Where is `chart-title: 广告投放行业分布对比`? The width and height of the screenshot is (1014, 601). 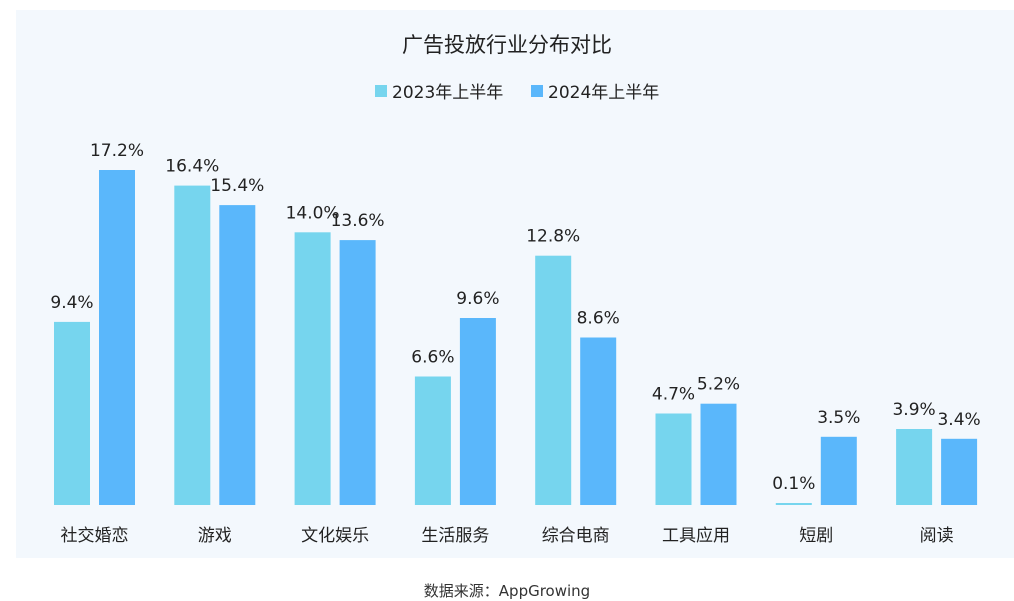 chart-title: 广告投放行业分布对比 is located at coordinates (507, 45).